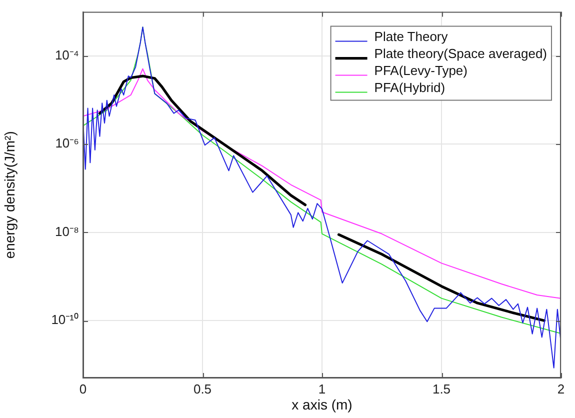 This screenshot has width=575, height=418. What do you see at coordinates (322, 388) in the screenshot?
I see `x-tick-label: 1` at bounding box center [322, 388].